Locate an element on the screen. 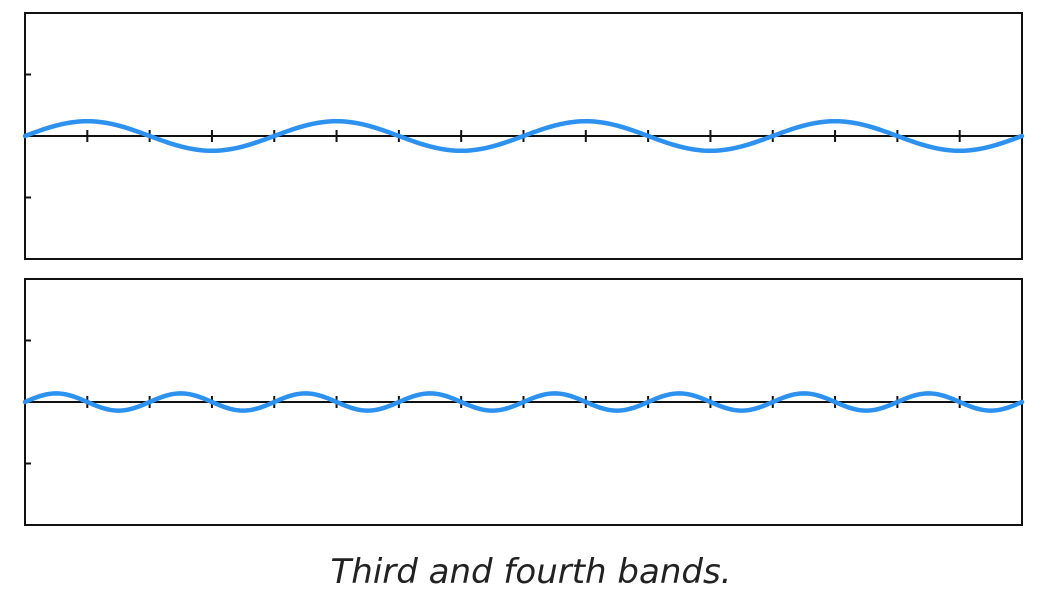 This screenshot has width=1062, height=614. figure-caption: Third and fourth bands. is located at coordinates (531, 572).